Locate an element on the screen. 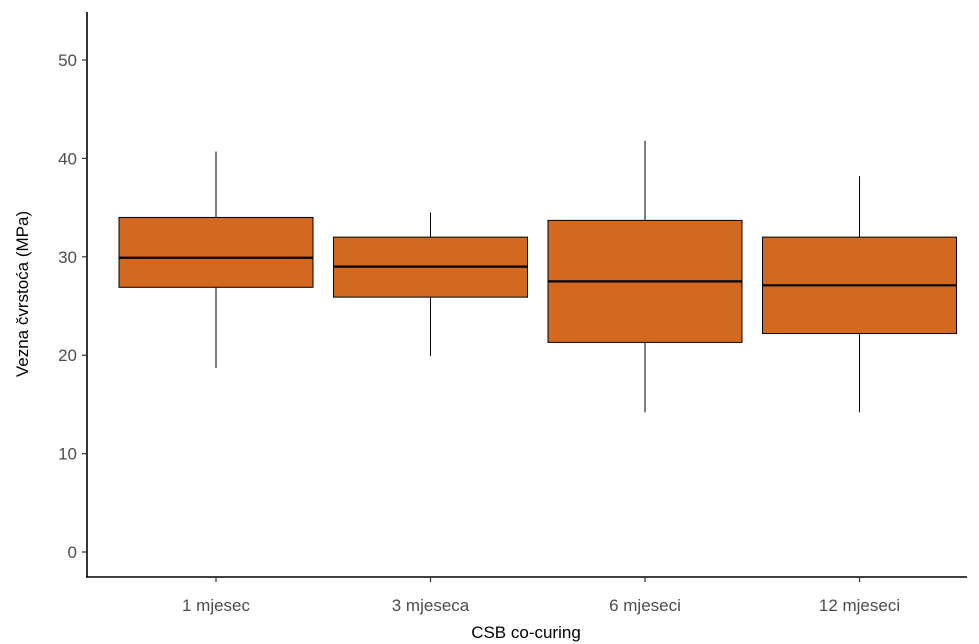 This screenshot has height=644, width=979. x-tick-label: 12 mjeseci is located at coordinates (859, 605).